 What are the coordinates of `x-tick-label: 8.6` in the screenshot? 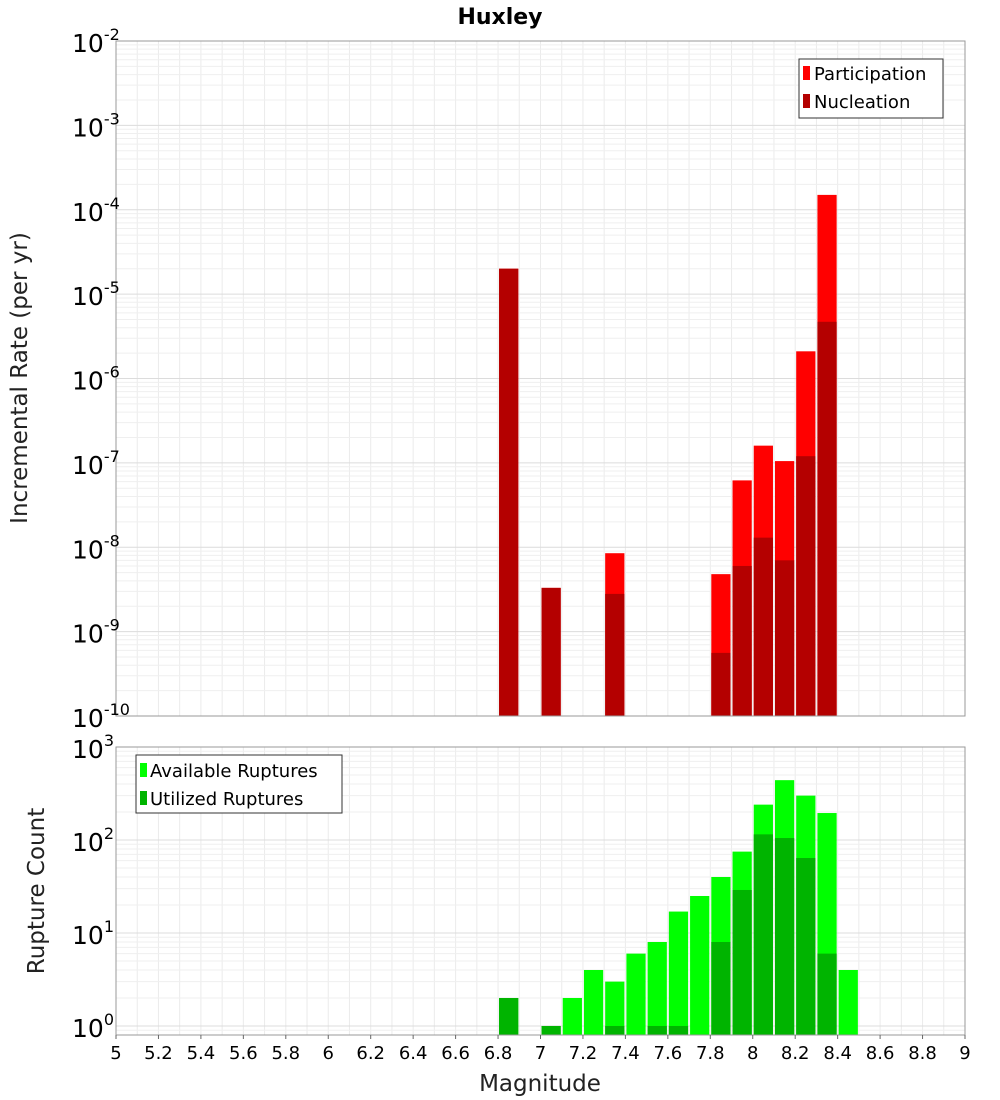 It's located at (880, 1053).